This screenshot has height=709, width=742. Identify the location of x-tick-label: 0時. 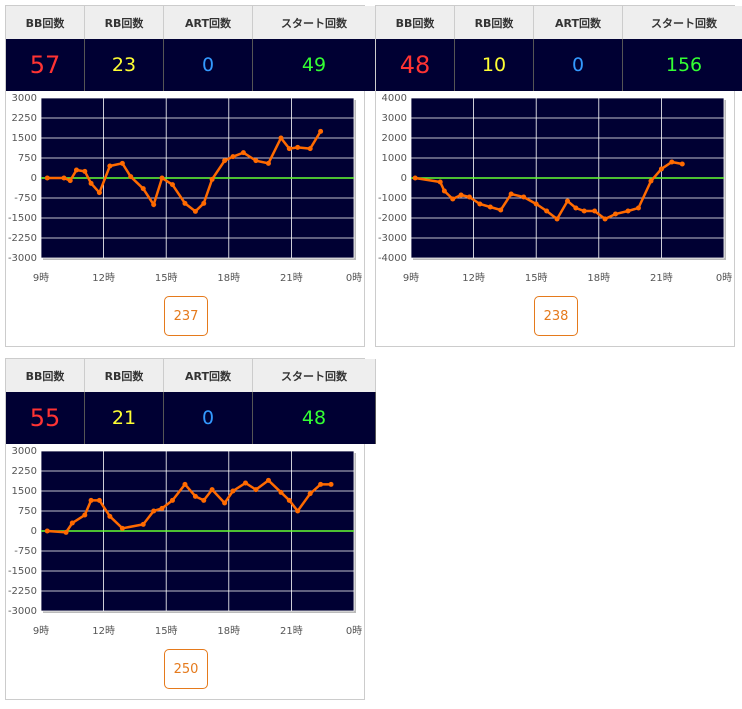
(354, 278).